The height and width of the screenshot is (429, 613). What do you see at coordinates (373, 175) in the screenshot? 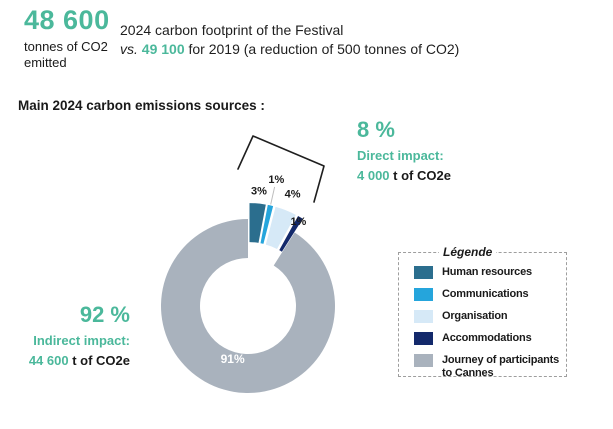
I see `direct-impact-value: 4 000` at bounding box center [373, 175].